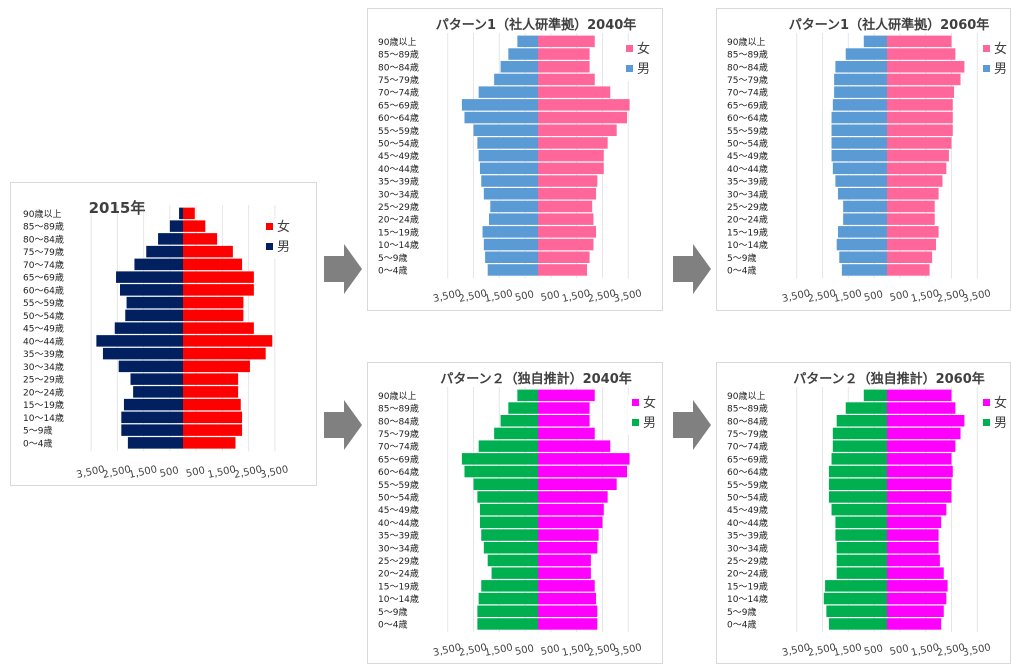 Image resolution: width=1011 pixels, height=664 pixels. Describe the element at coordinates (747, 472) in the screenshot. I see `age-label: 60〜64歳` at that location.